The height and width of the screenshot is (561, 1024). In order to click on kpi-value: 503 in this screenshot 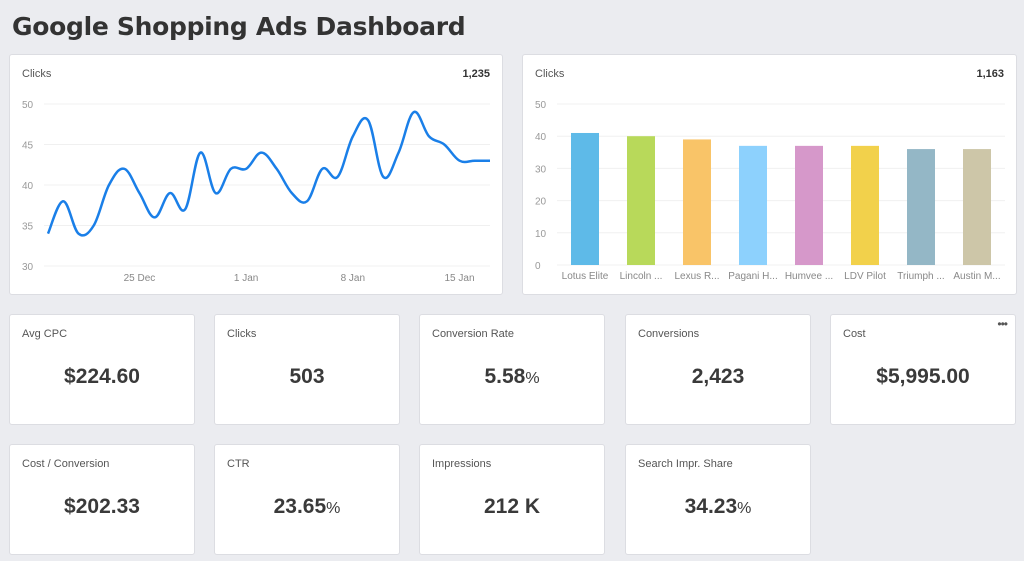, I will do `click(307, 377)`.